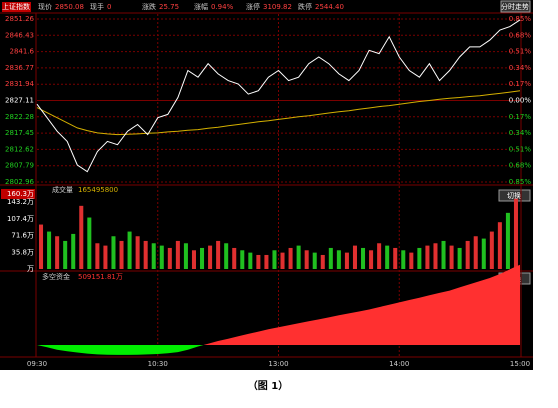 The image size is (558, 408). Describe the element at coordinates (514, 195) in the screenshot. I see `button-label: 切换` at that location.